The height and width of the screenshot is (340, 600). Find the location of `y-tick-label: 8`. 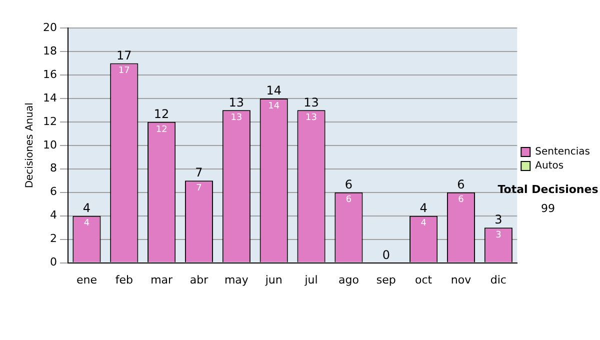

y-tick-label: 8 is located at coordinates (53, 168).